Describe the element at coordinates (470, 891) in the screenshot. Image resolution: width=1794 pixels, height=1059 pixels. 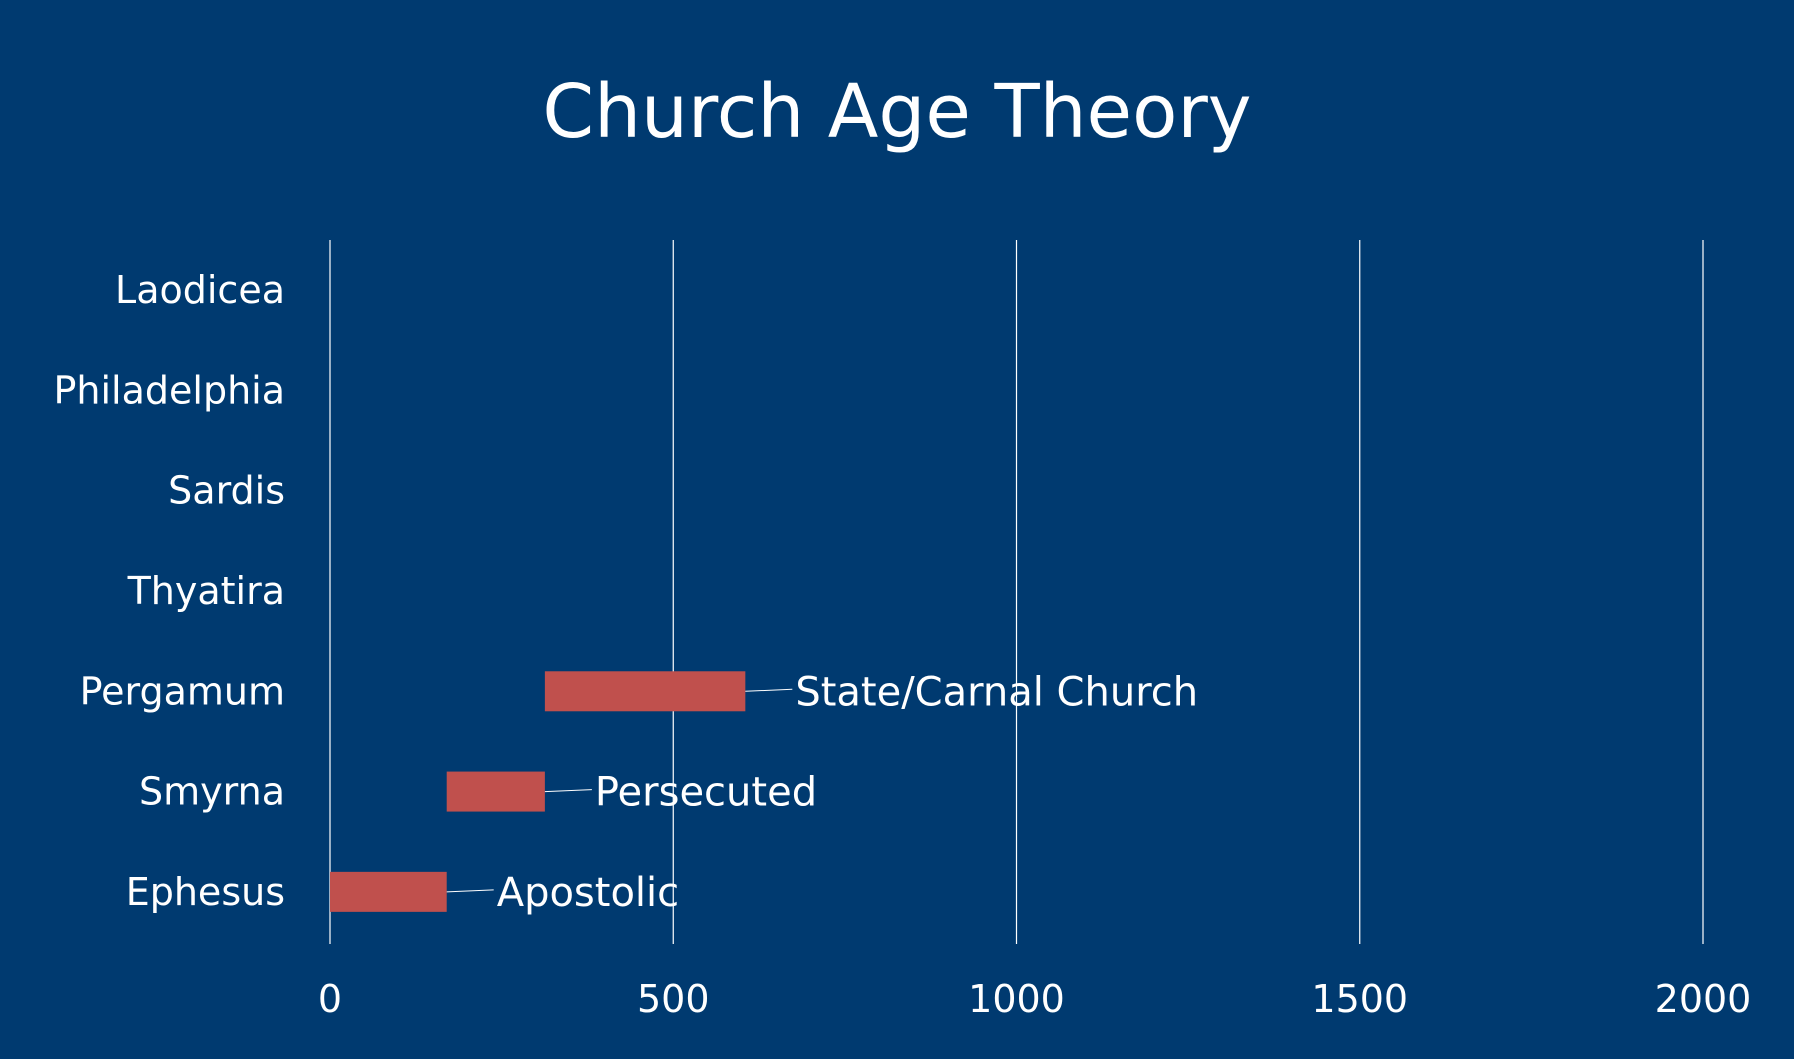
I see `leader-line-ephesus` at that location.